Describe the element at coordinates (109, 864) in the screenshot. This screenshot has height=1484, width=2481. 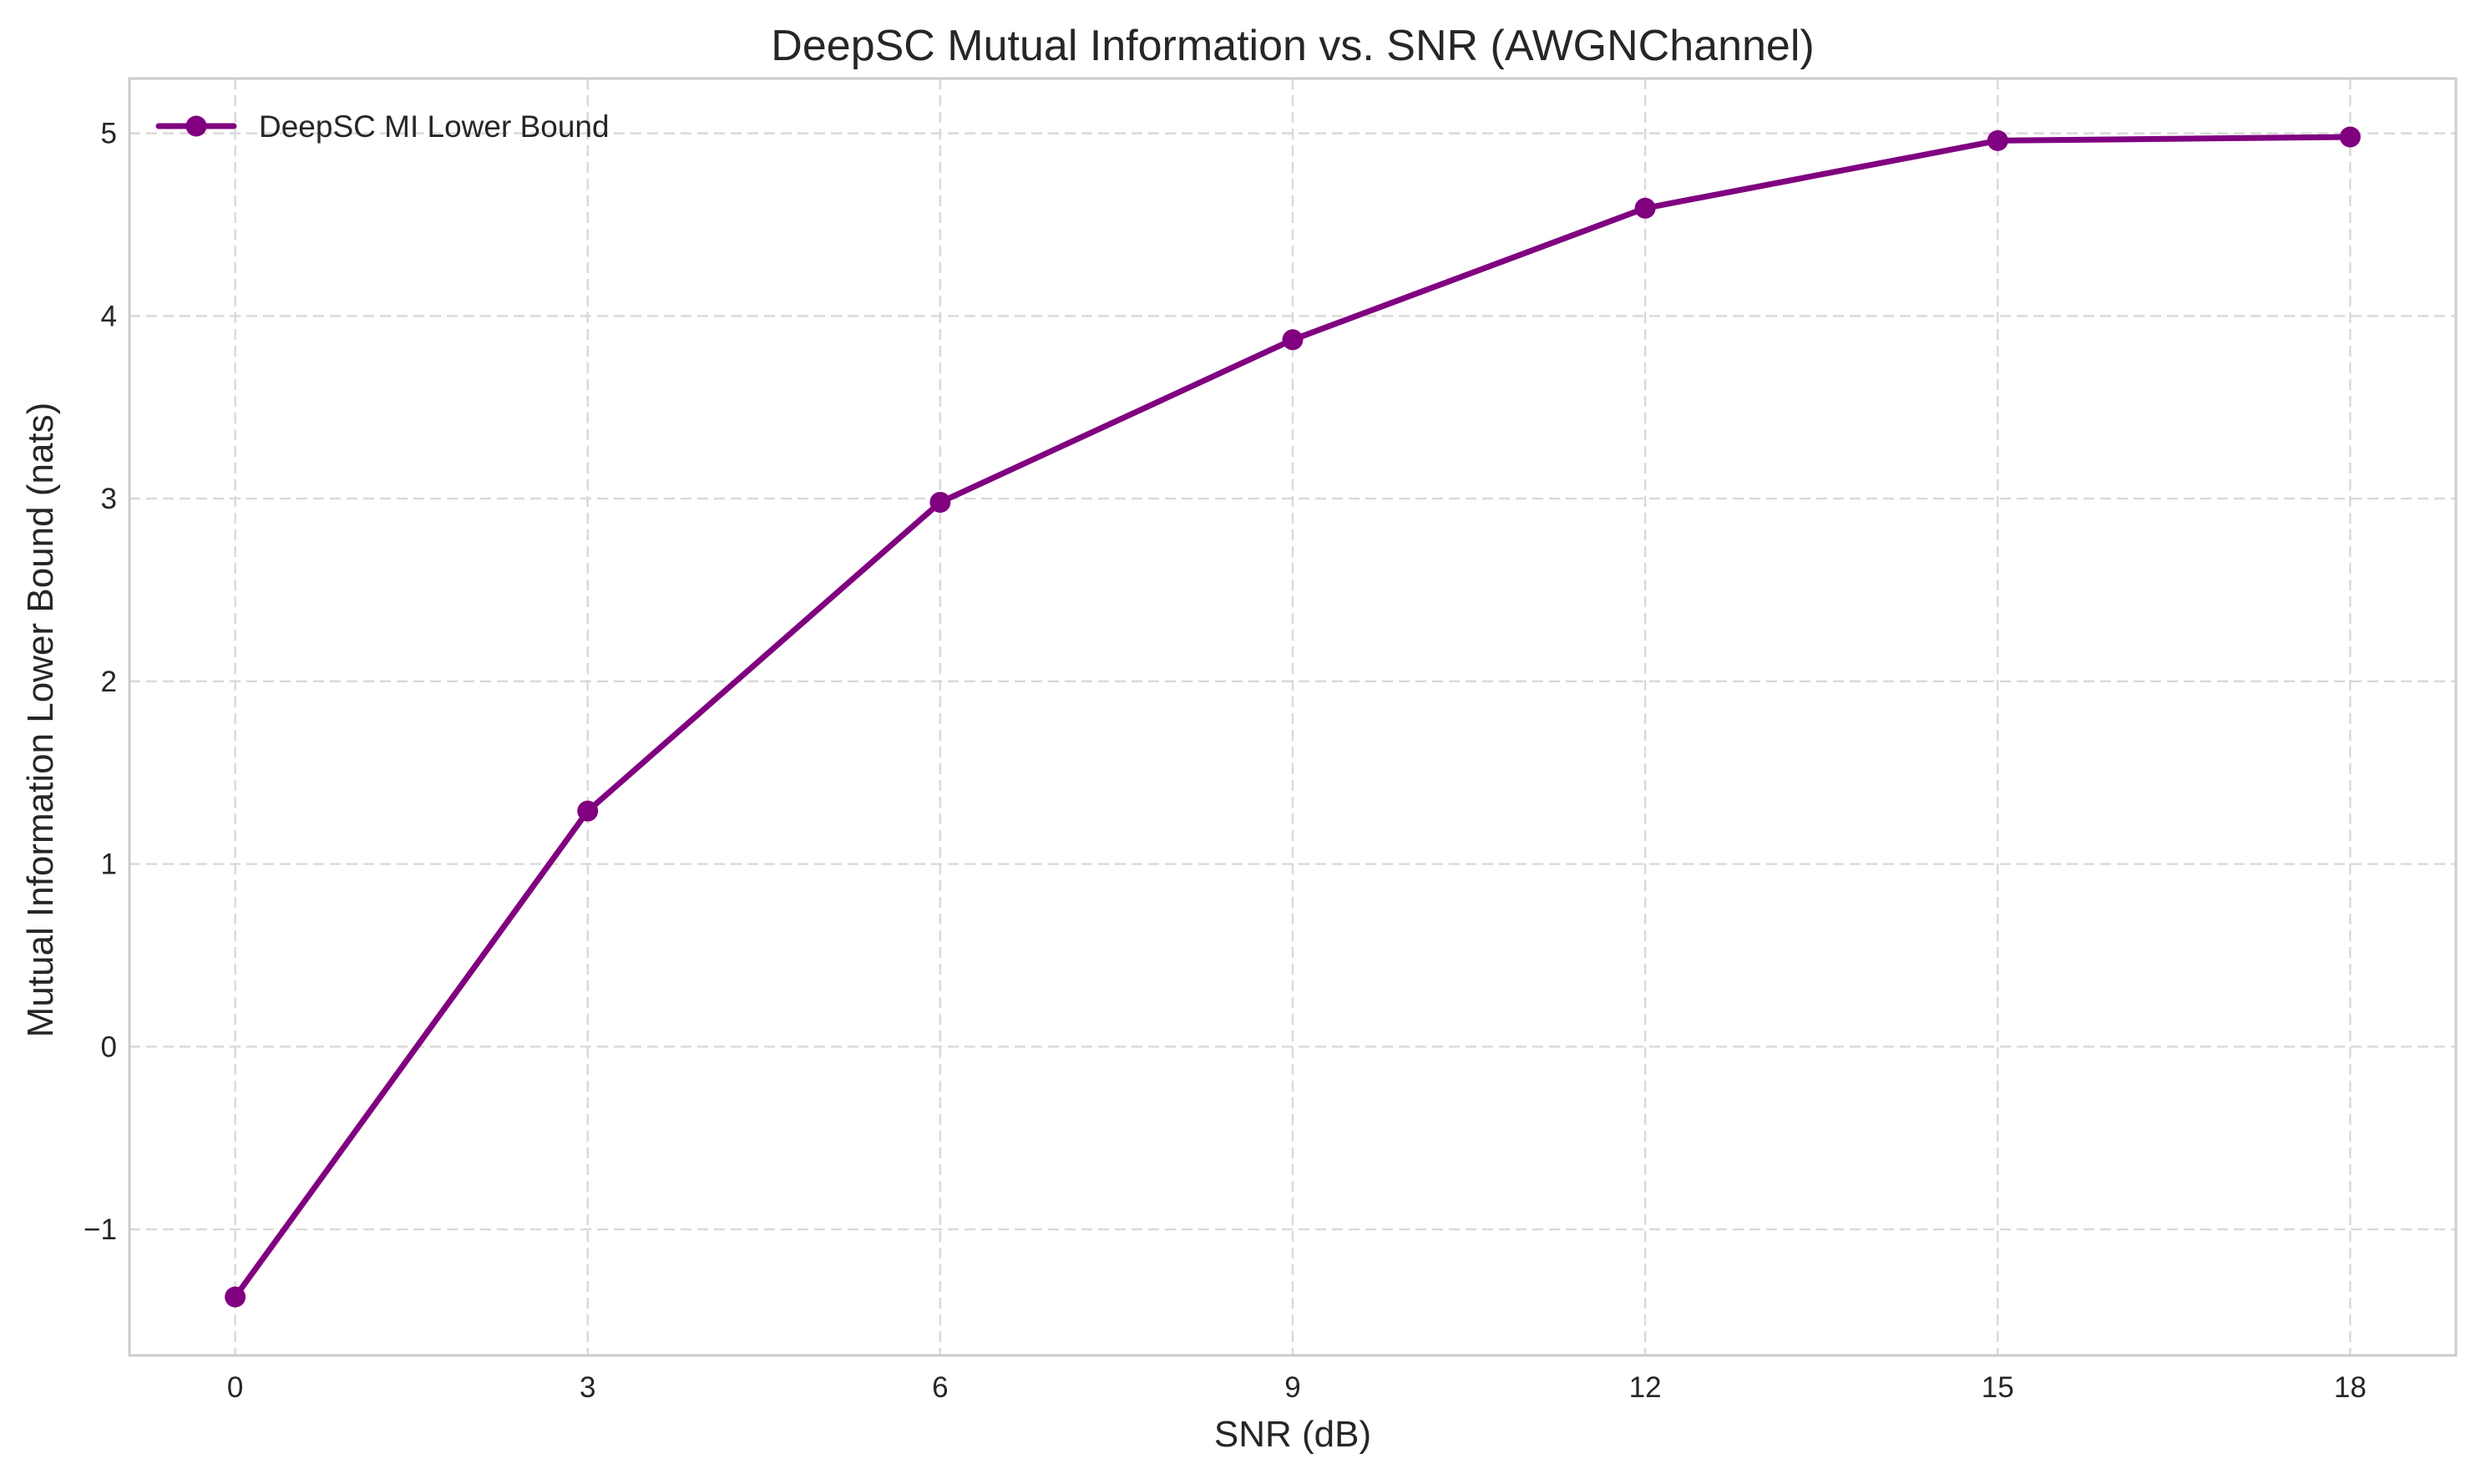
I see `y-tick-label: 1` at that location.